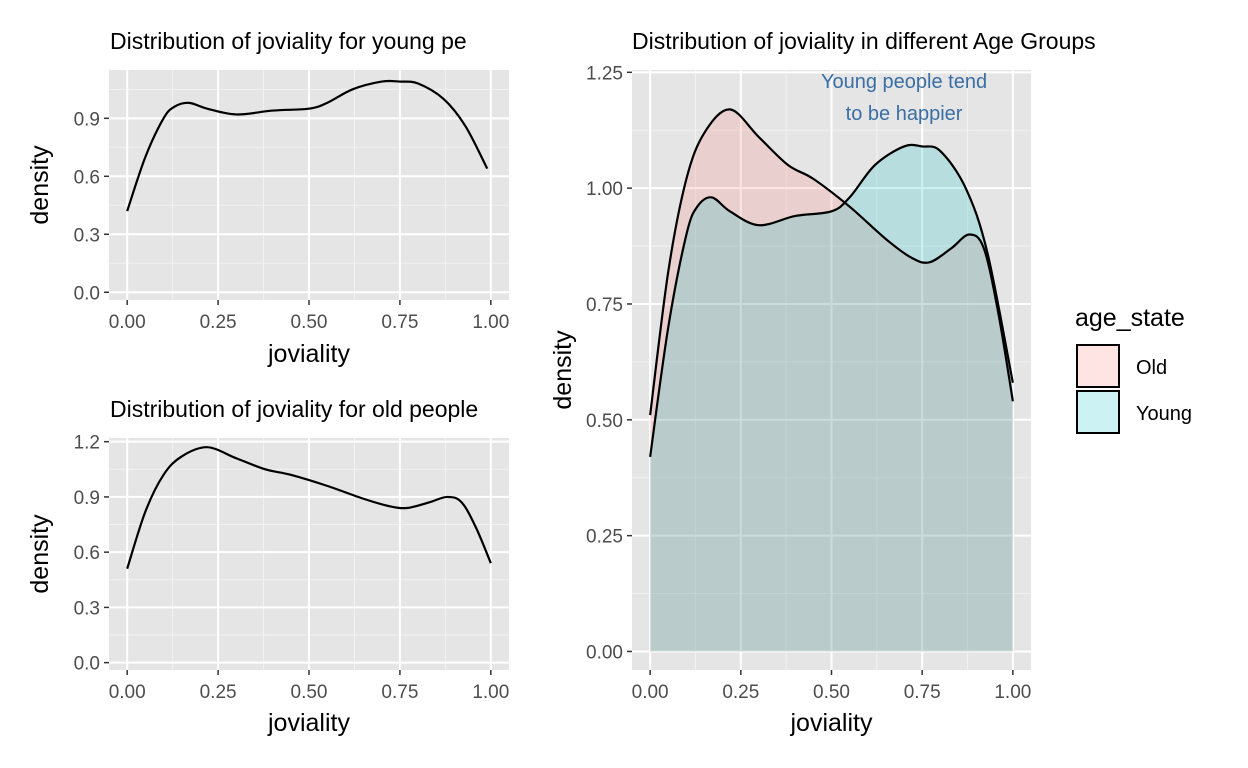 The height and width of the screenshot is (768, 1248). I want to click on combined-x-tick-label: 0.00, so click(650, 692).